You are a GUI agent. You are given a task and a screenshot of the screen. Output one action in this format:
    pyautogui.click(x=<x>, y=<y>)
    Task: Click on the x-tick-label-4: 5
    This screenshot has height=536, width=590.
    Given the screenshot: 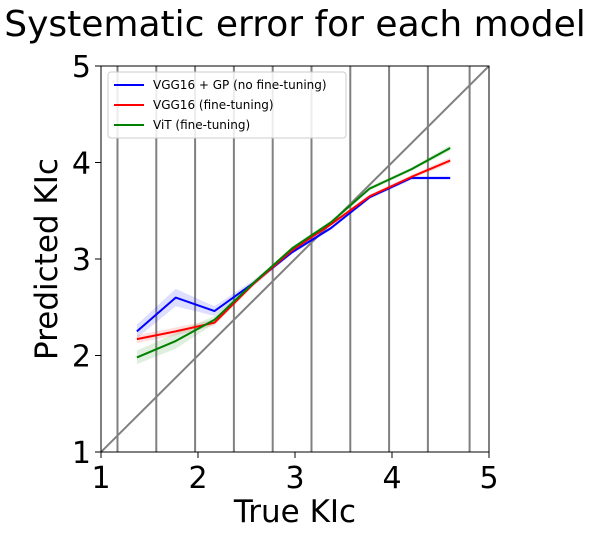 What is the action you would take?
    pyautogui.click(x=488, y=478)
    